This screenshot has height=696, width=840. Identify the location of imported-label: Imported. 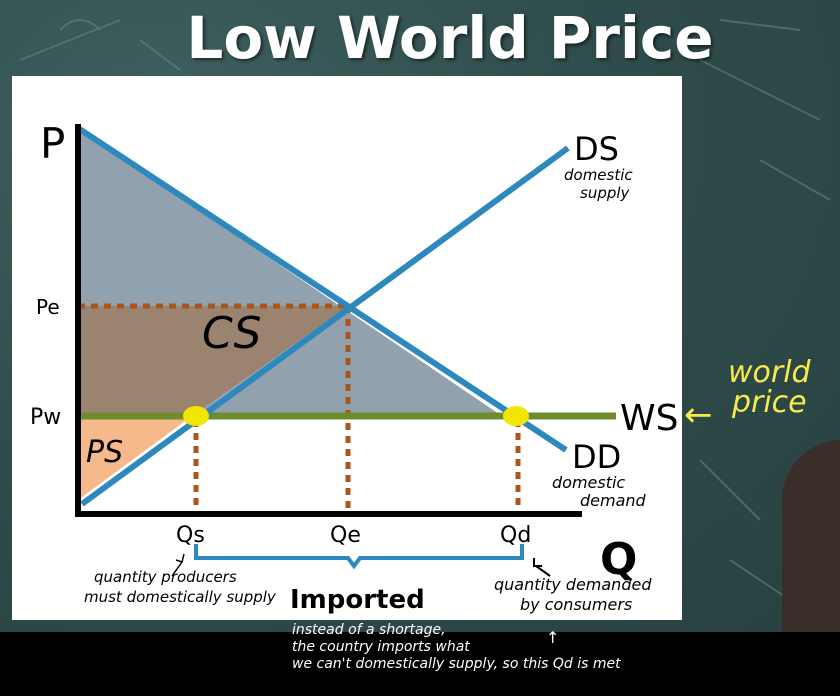
(357, 600).